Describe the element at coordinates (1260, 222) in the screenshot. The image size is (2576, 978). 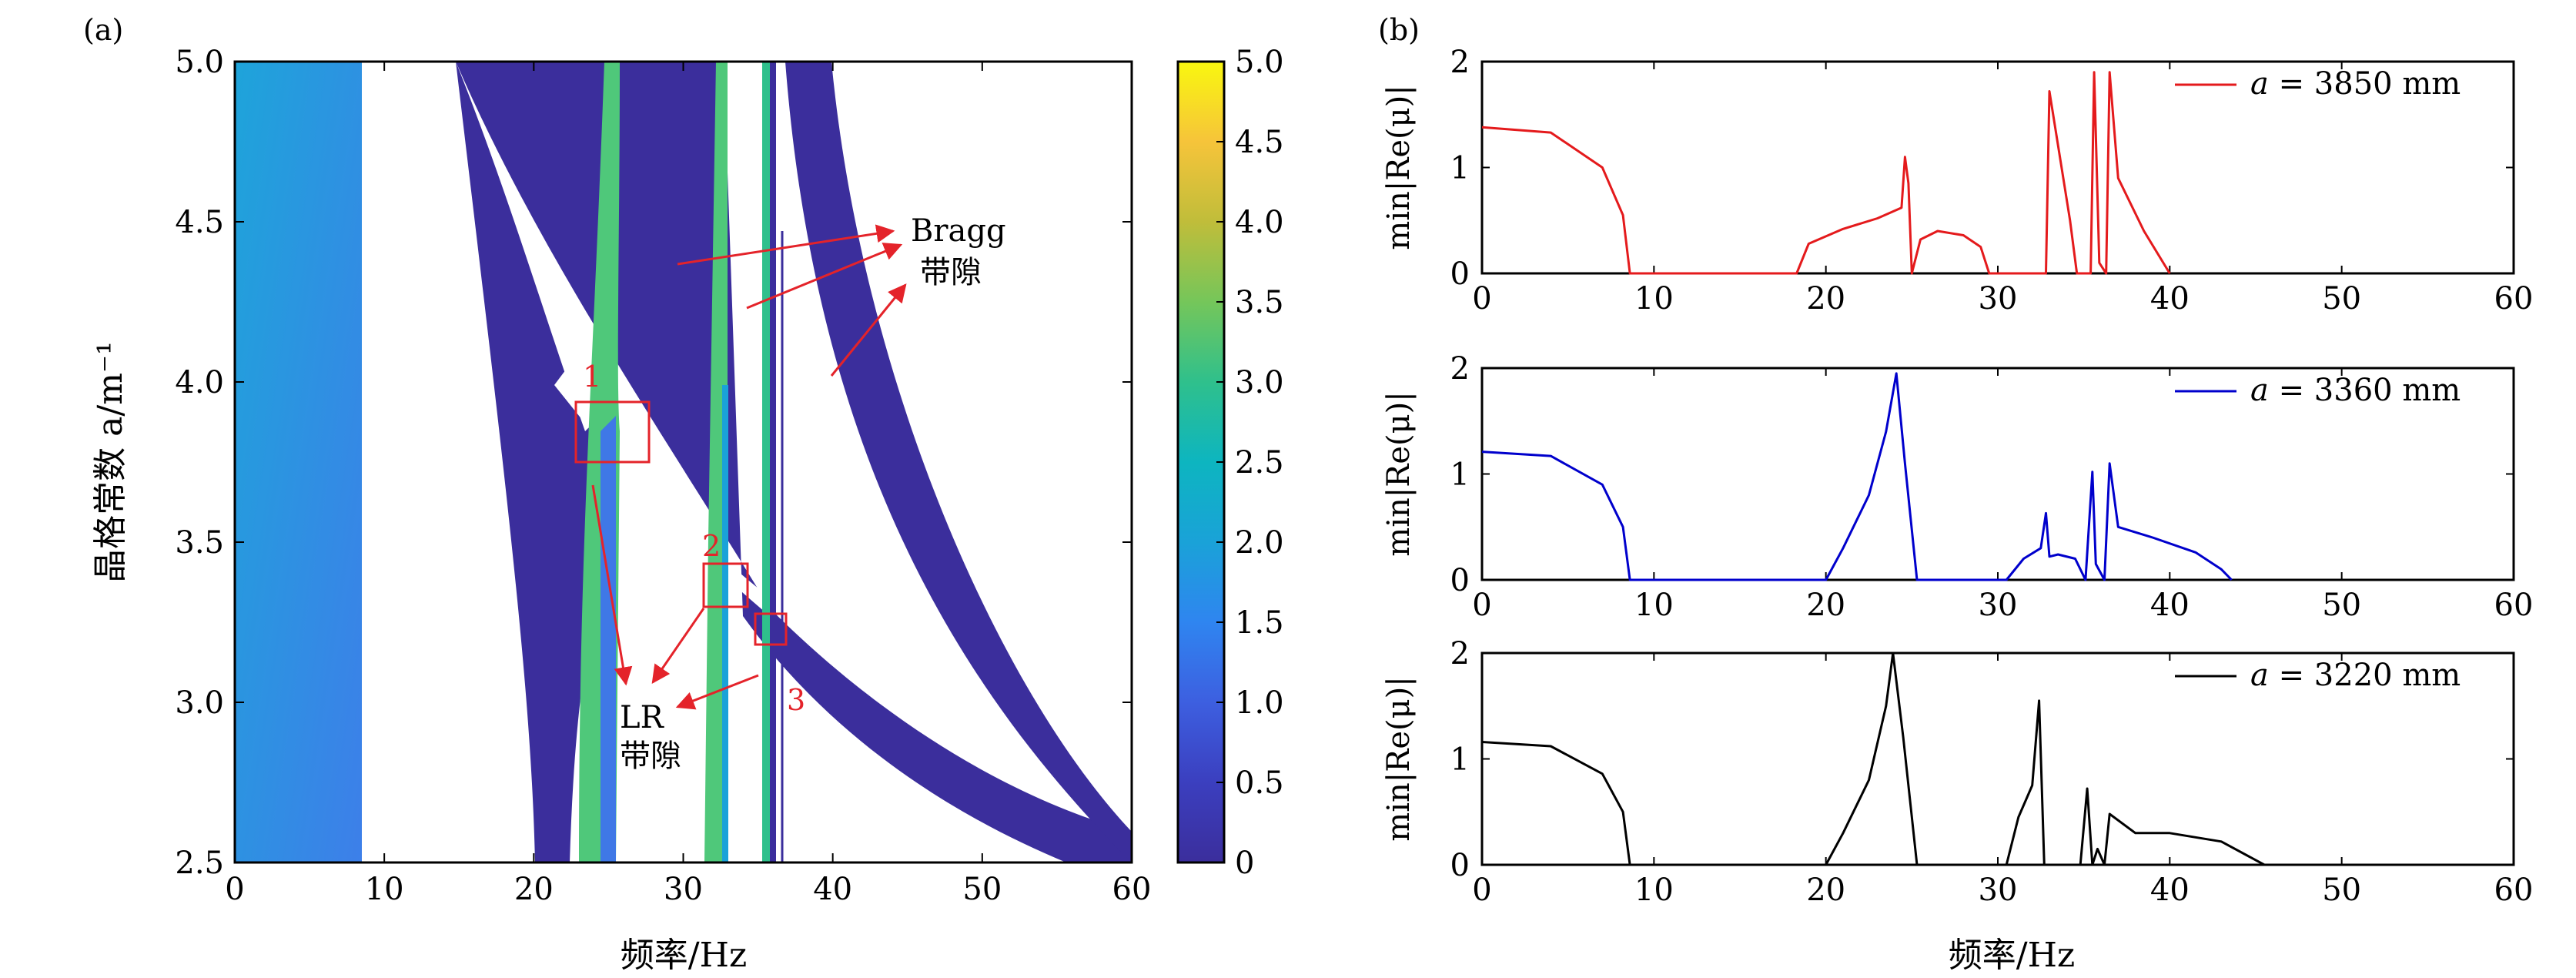
I see `colorbar-tick-label: 4.0` at that location.